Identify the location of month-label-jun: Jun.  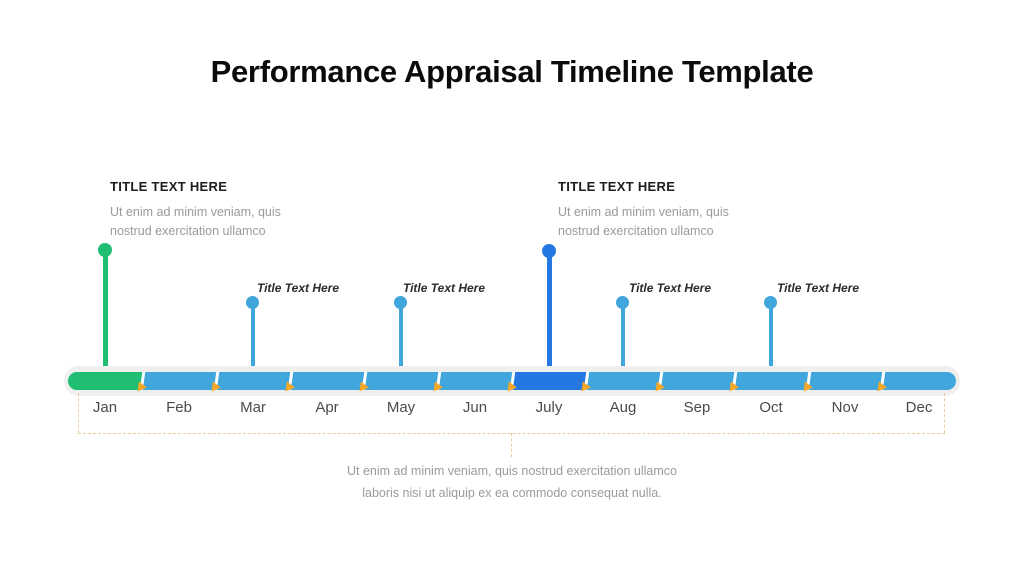
(475, 407).